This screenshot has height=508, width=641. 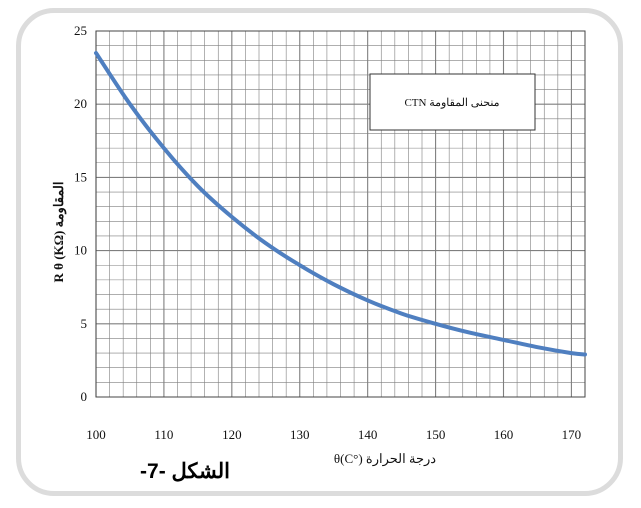 I want to click on legend-entry: CTN منحنى المقاومة, so click(x=451, y=103).